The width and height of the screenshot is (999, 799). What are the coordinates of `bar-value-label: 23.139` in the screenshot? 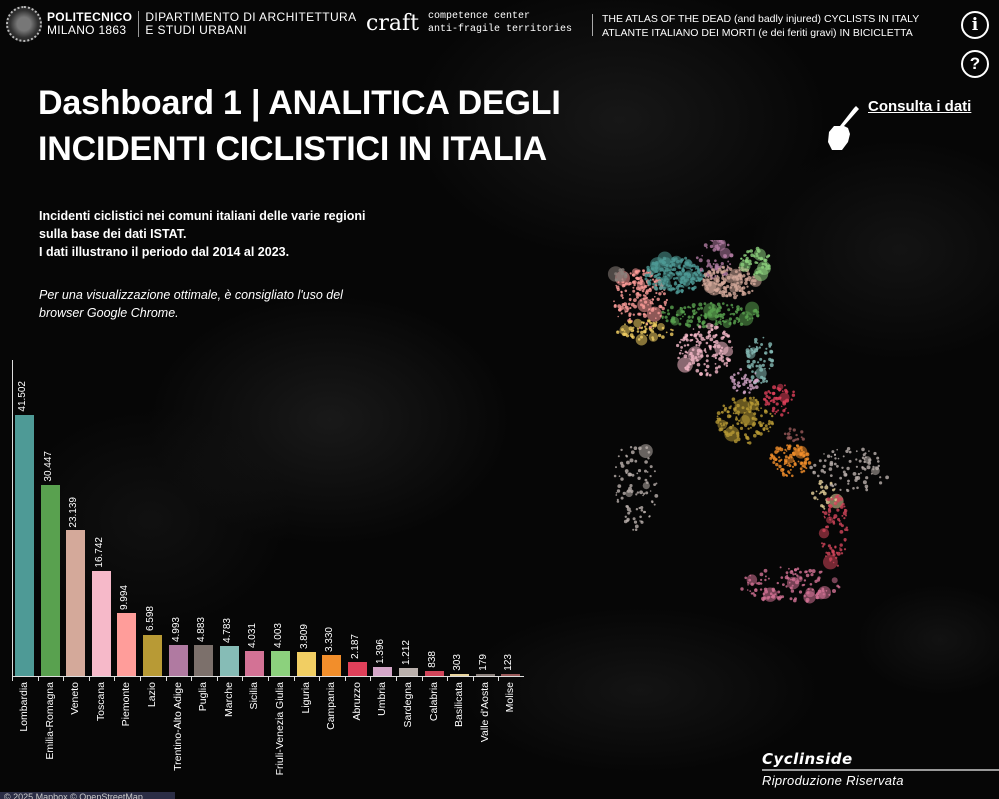 It's located at (74, 512).